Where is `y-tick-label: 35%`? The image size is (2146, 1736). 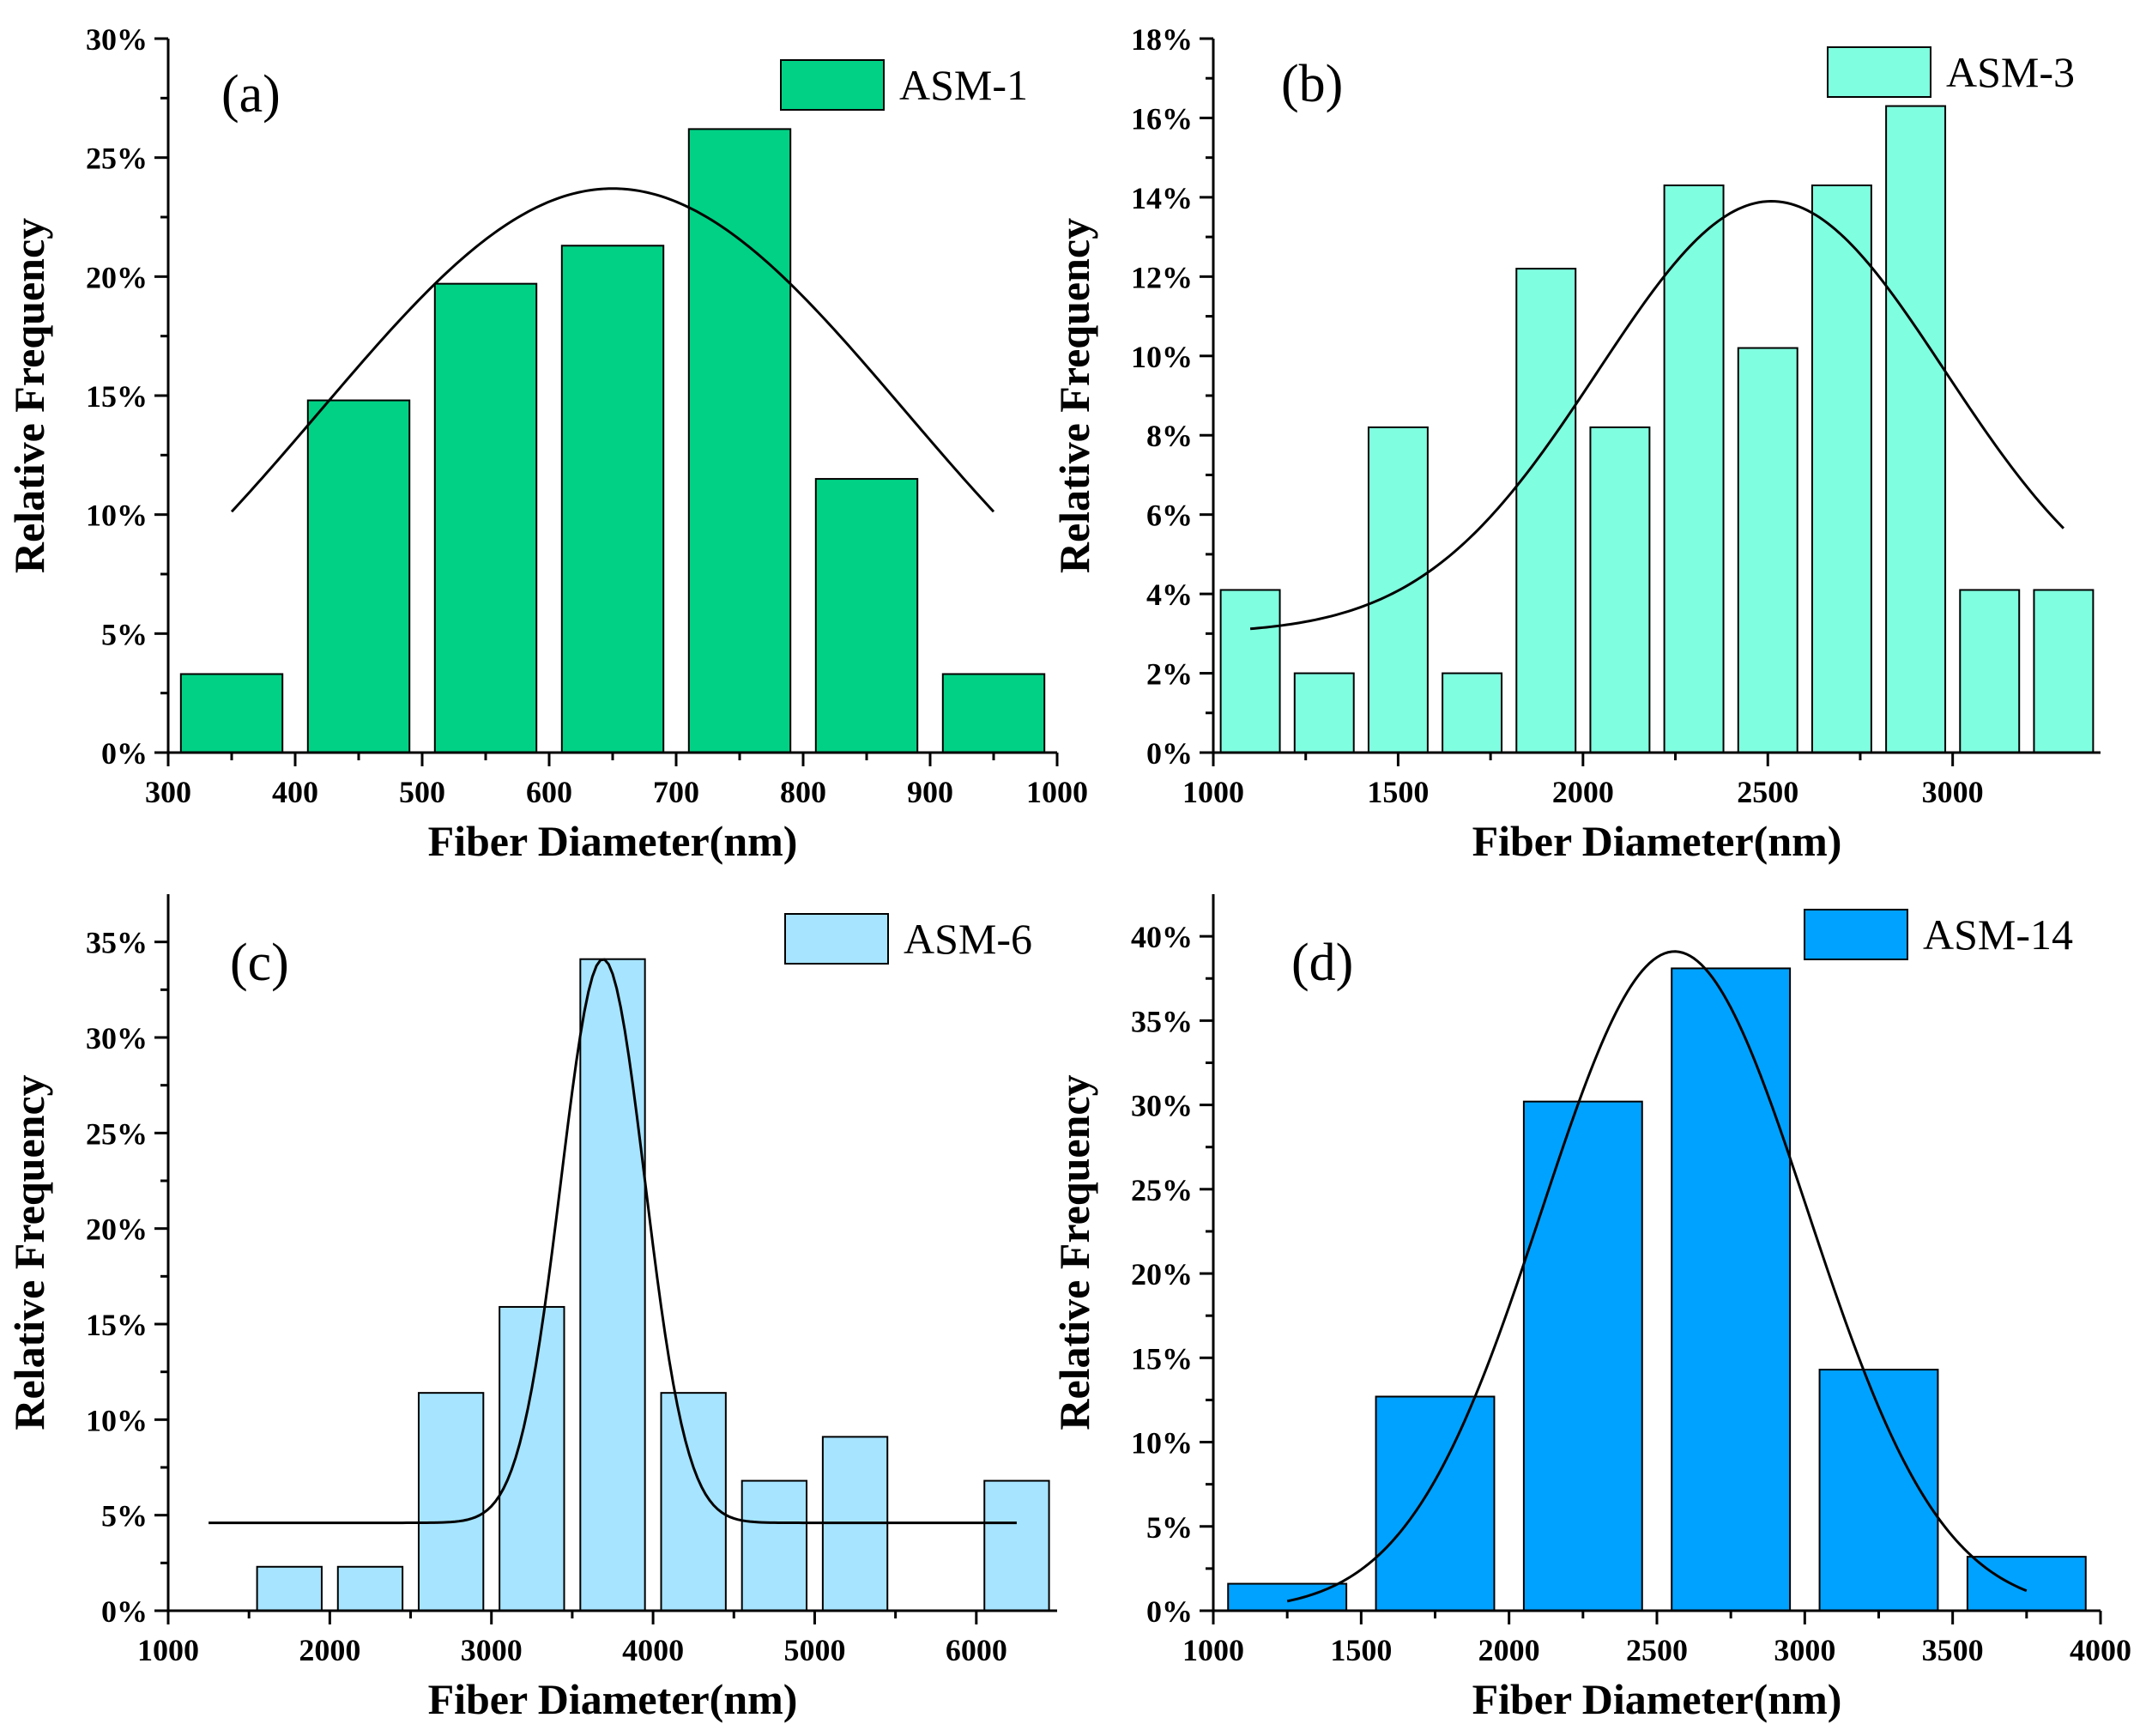
y-tick-label: 35% is located at coordinates (117, 943).